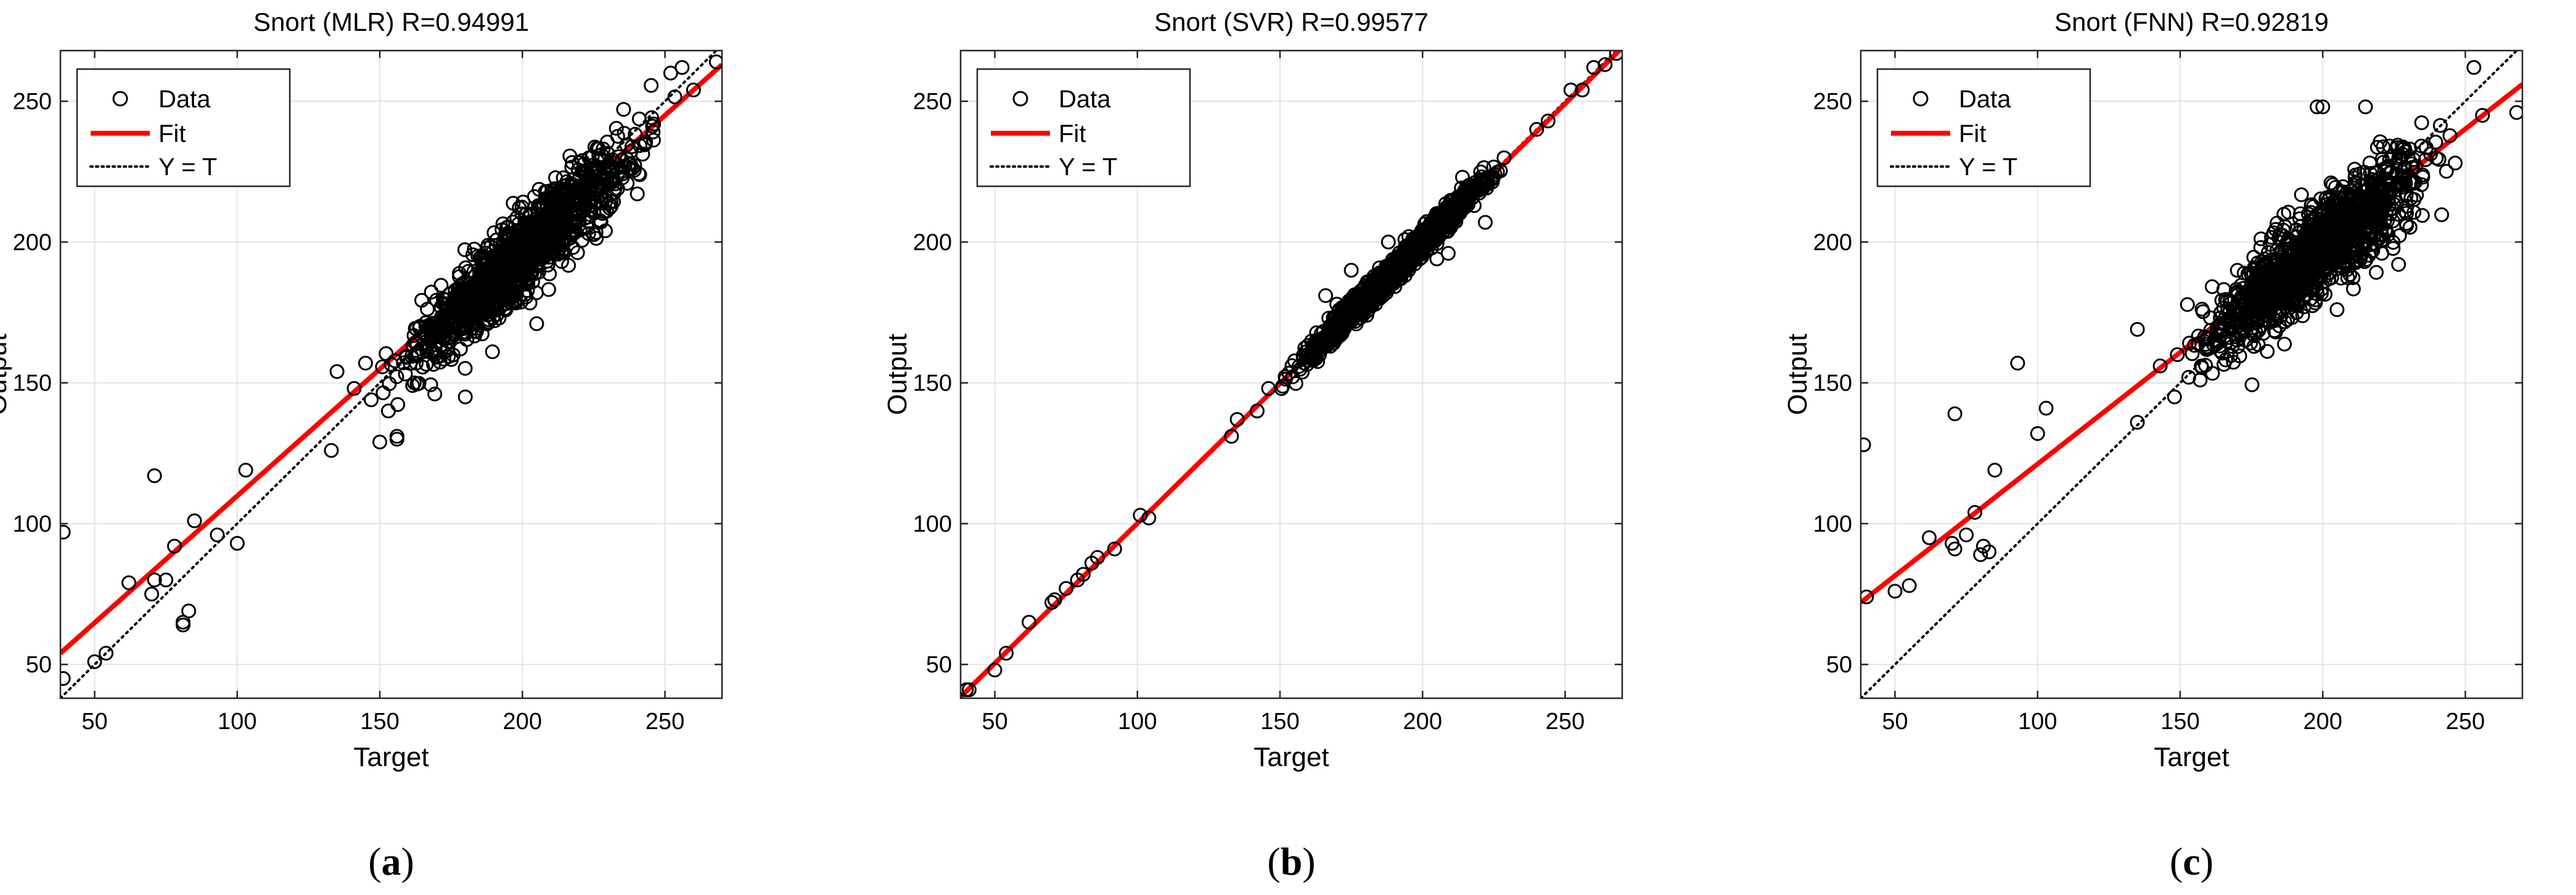  I want to click on x-tick-label: 200, so click(1422, 722).